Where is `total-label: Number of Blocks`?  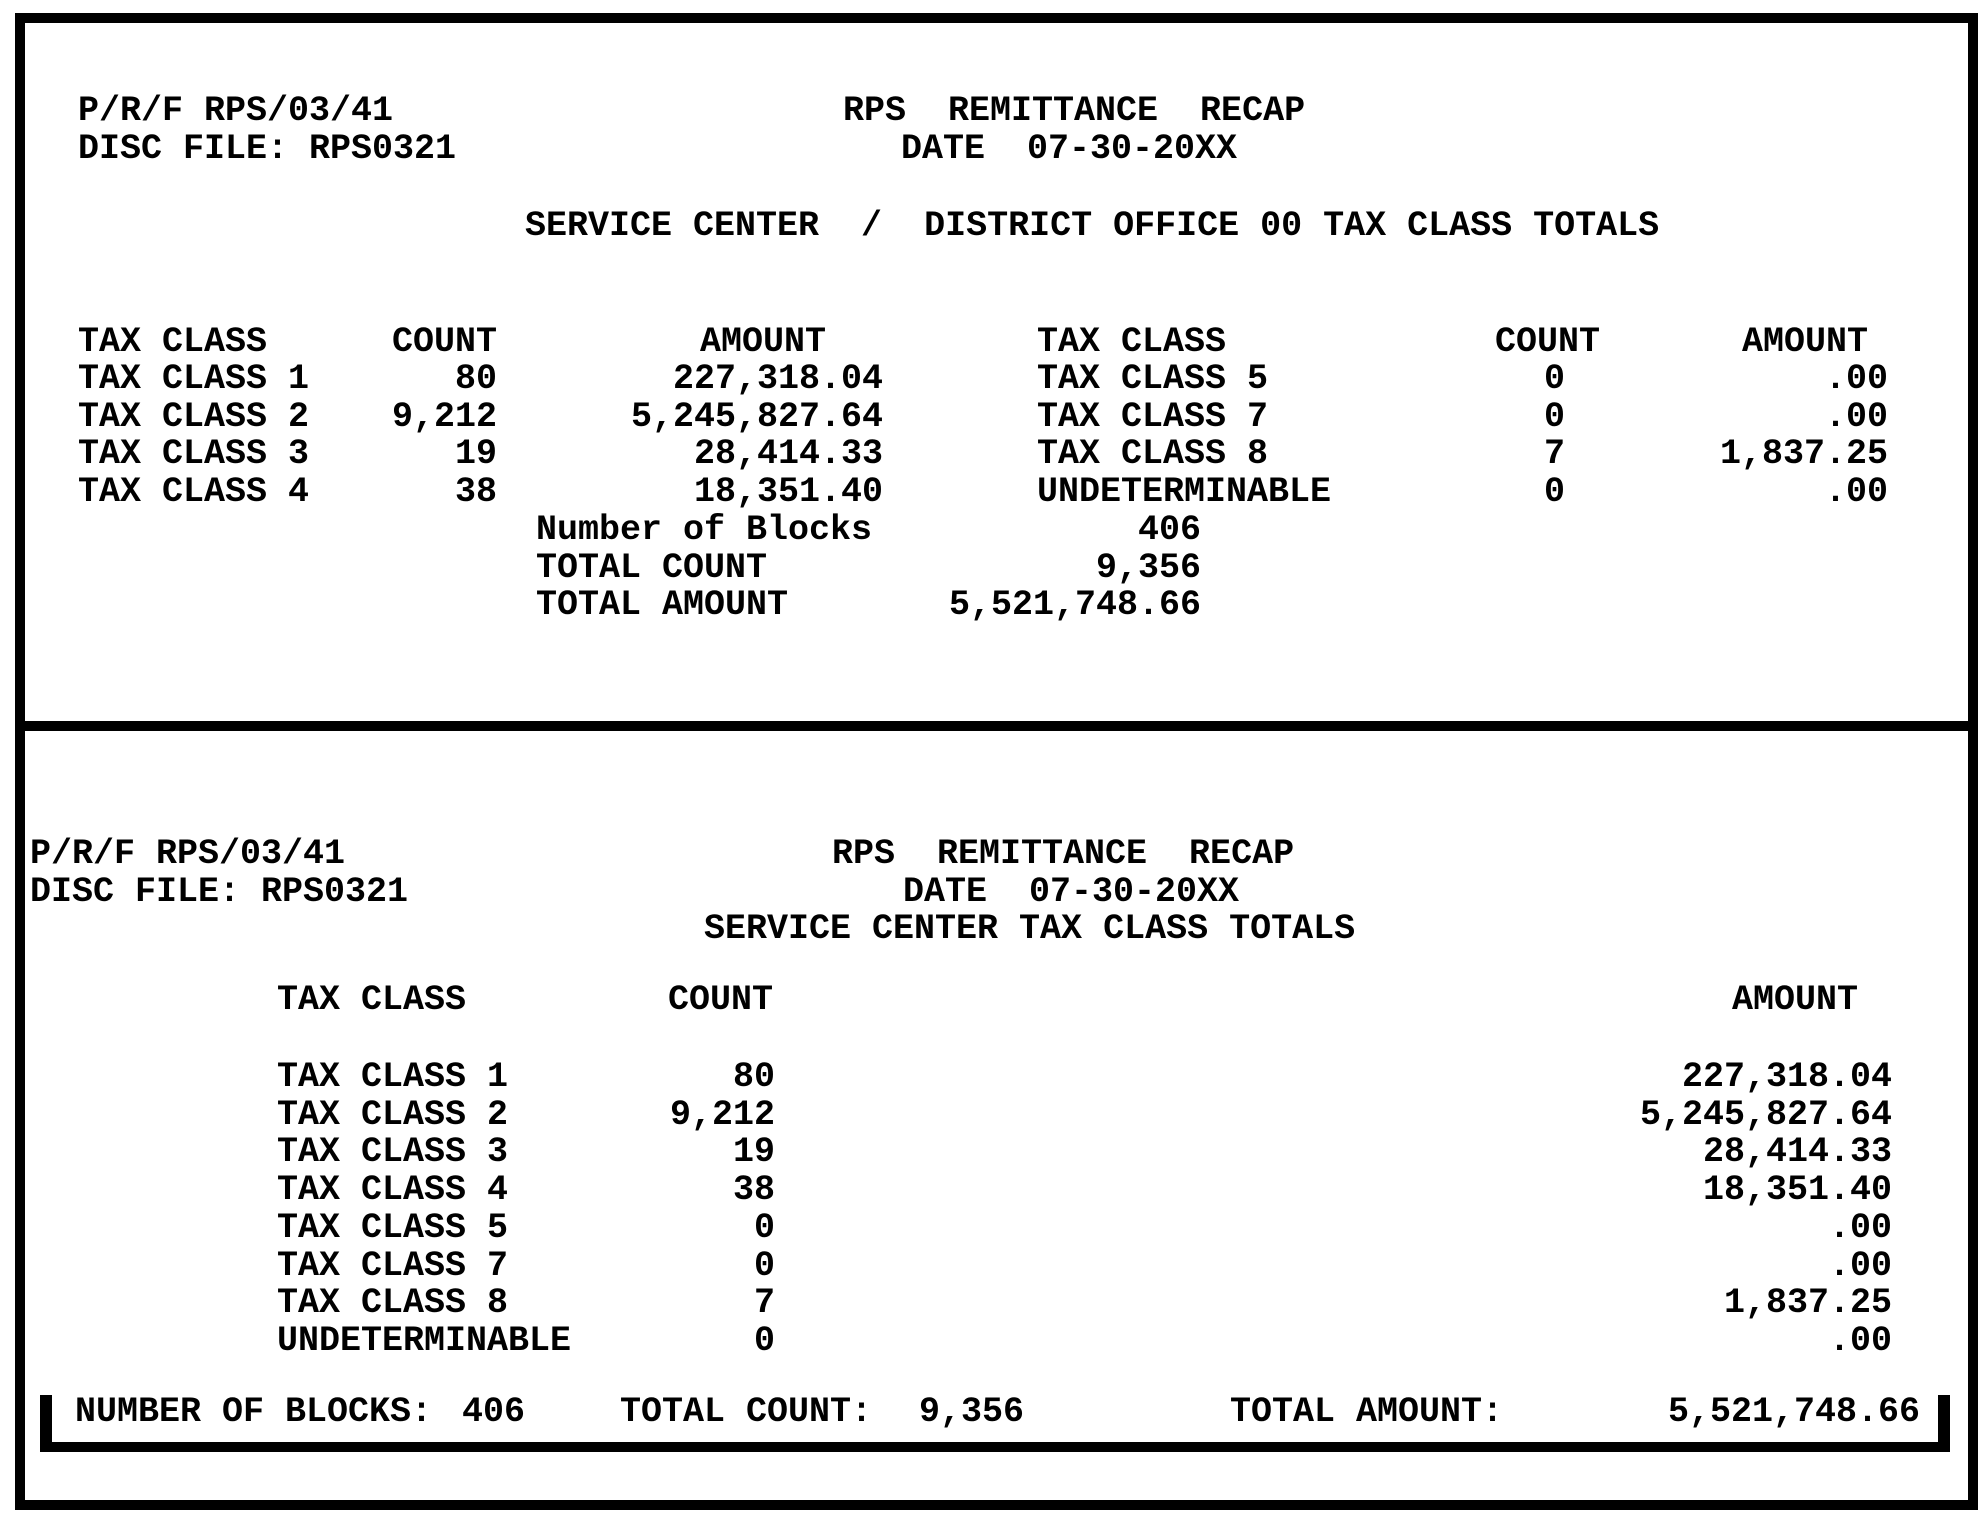
total-label: Number of Blocks is located at coordinates (704, 530).